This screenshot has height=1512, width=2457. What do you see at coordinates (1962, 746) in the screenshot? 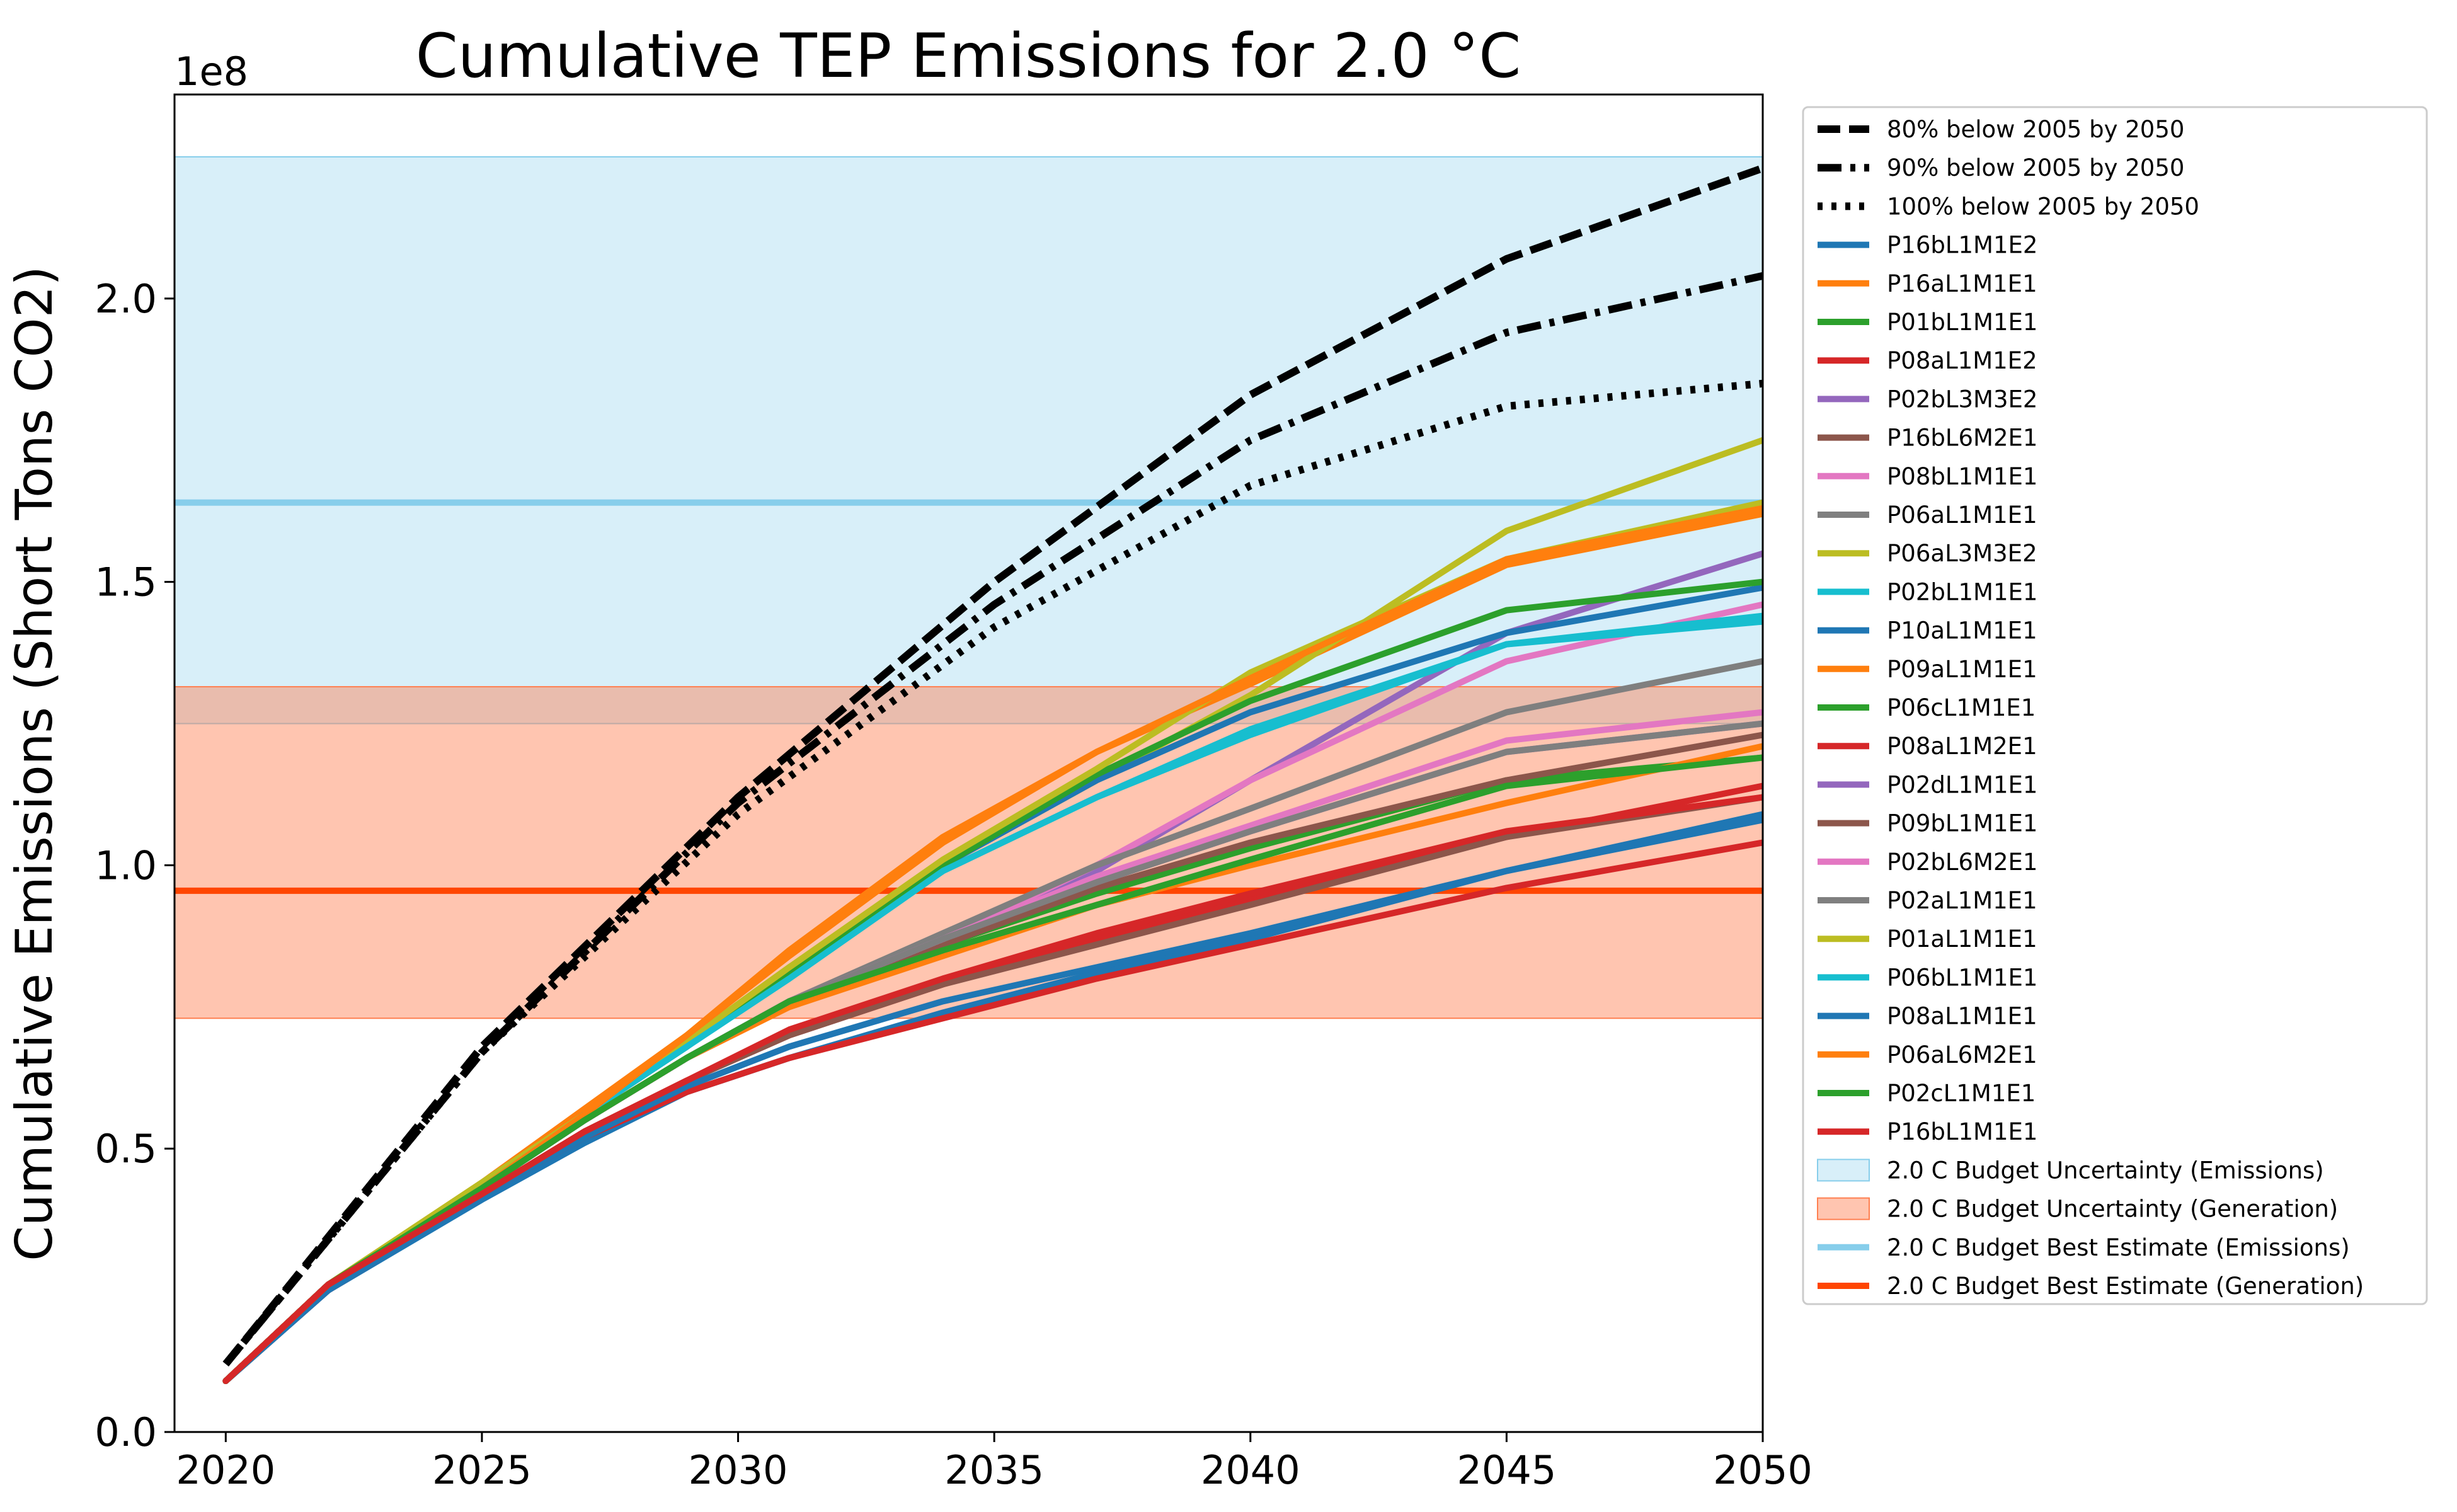
I see `legend-label: P08aL1M2E1` at bounding box center [1962, 746].